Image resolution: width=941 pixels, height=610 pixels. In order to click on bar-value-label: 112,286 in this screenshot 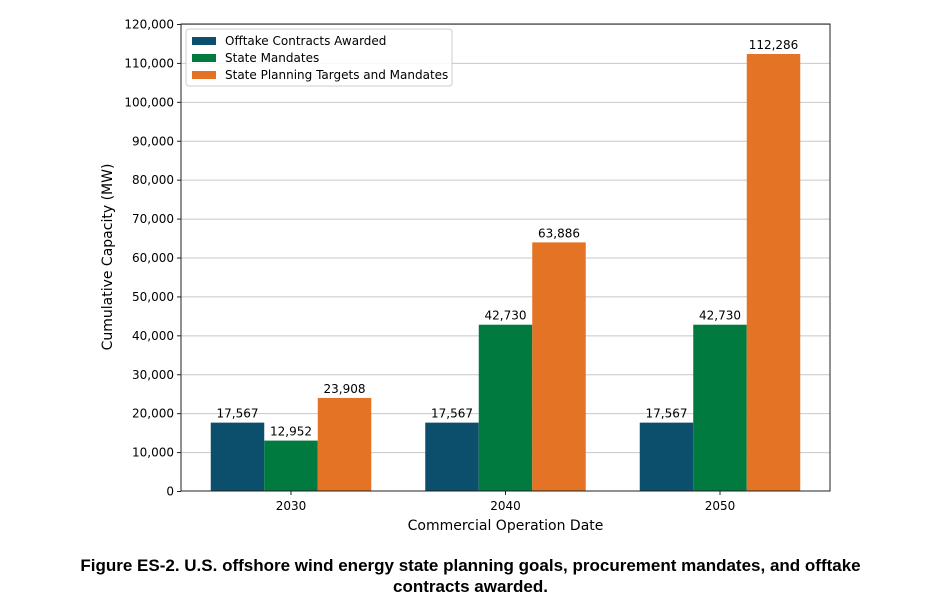, I will do `click(774, 45)`.